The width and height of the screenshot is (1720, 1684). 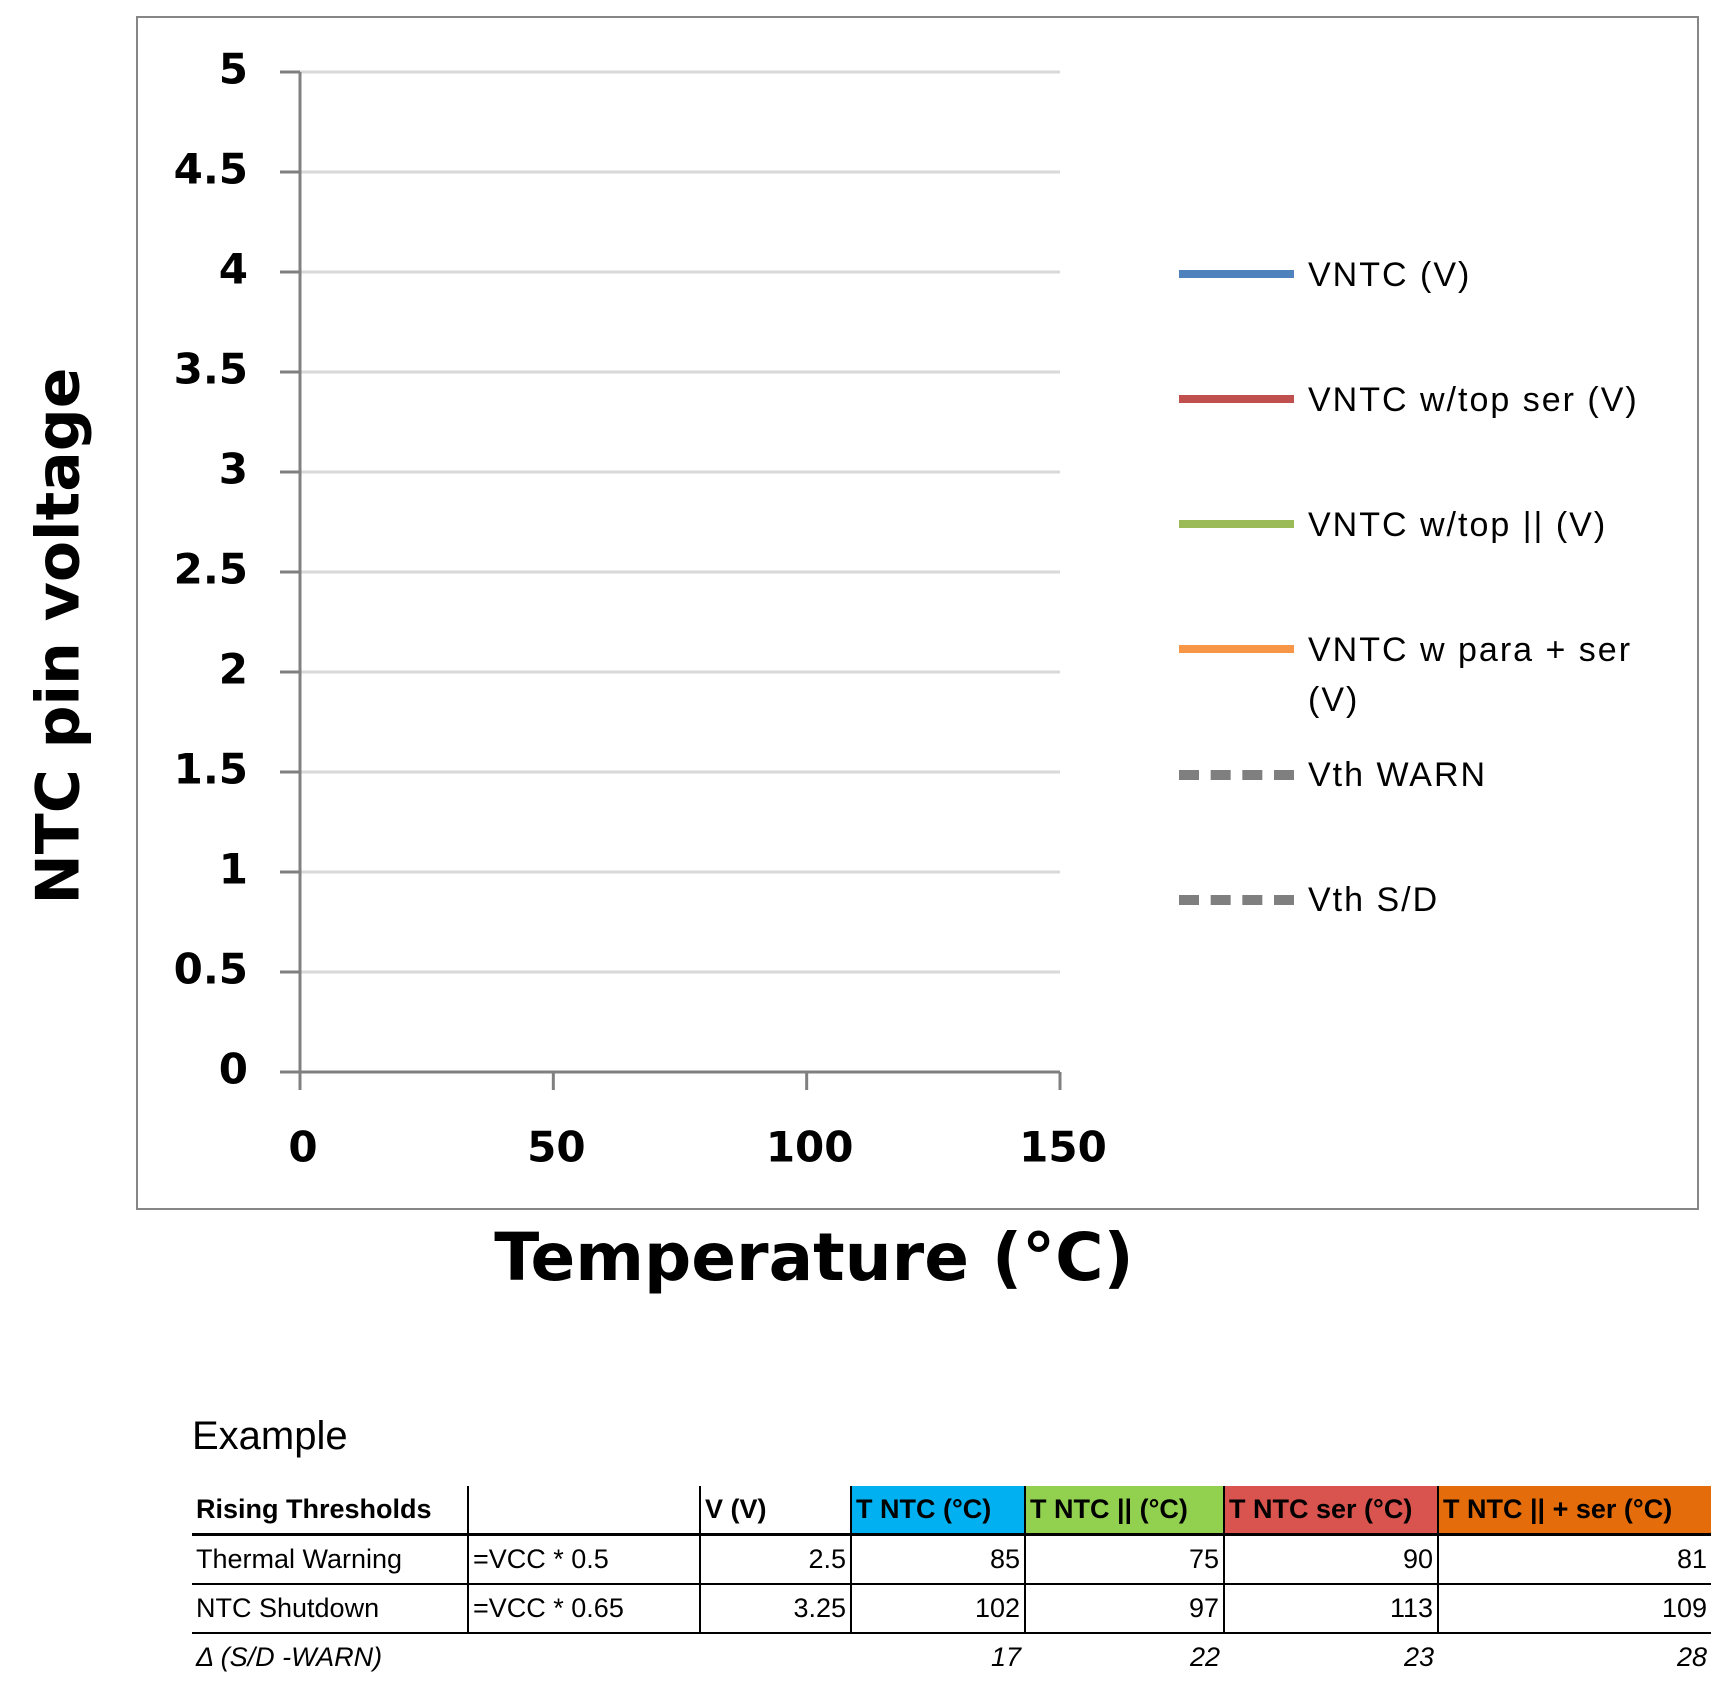 What do you see at coordinates (211, 969) in the screenshot?
I see `y-tick-label: 0.5` at bounding box center [211, 969].